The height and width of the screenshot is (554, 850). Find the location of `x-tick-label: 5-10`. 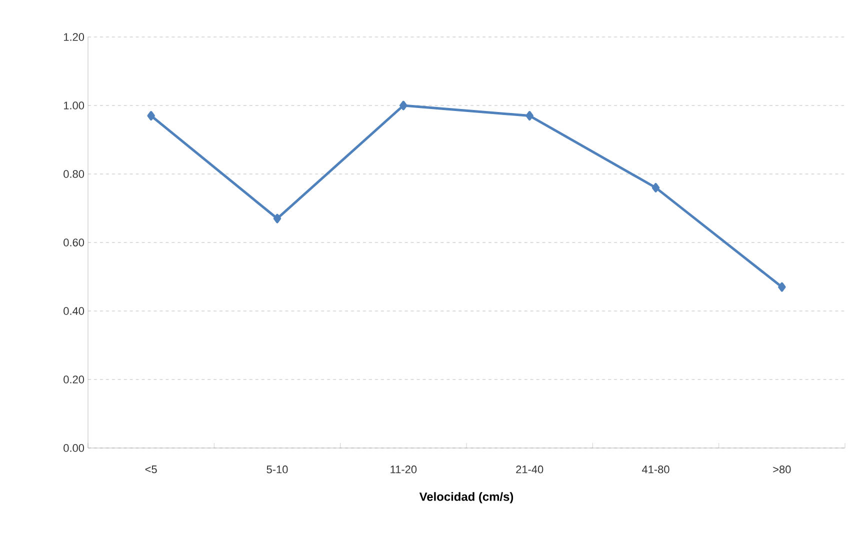

x-tick-label: 5-10 is located at coordinates (277, 470).